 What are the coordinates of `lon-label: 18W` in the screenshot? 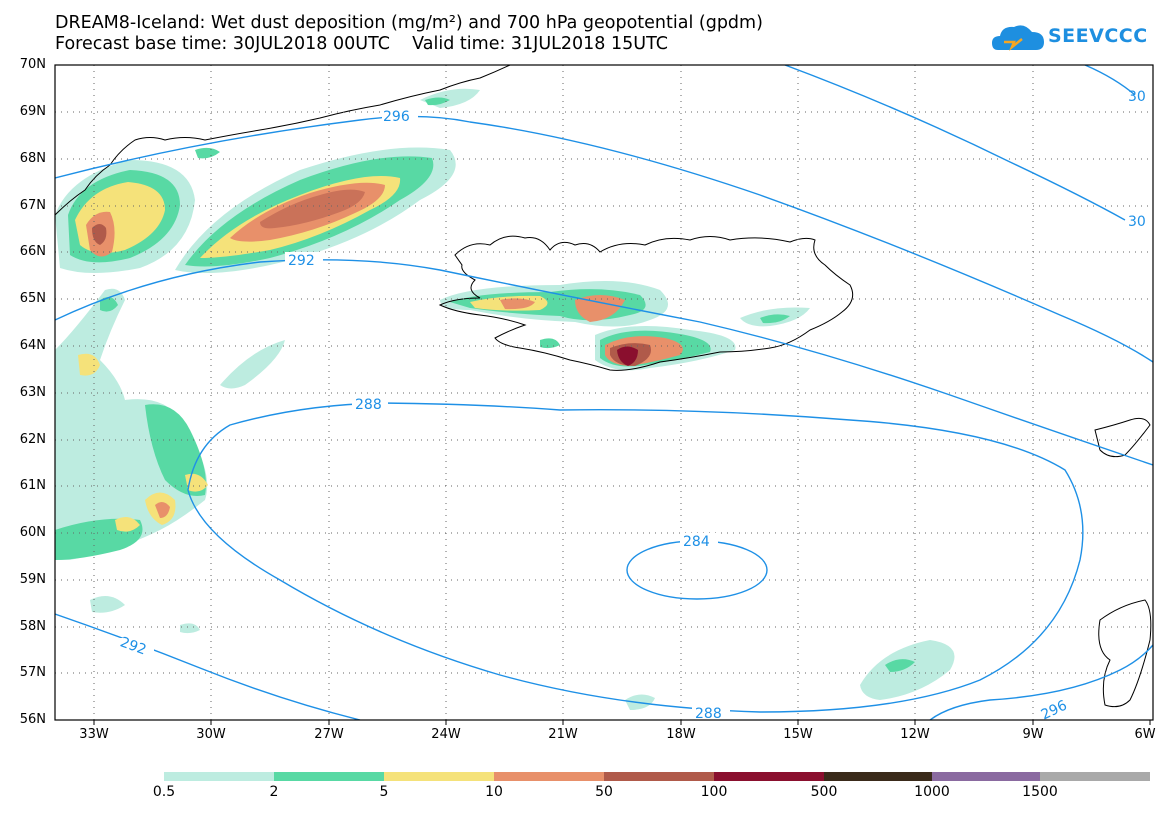 It's located at (681, 734).